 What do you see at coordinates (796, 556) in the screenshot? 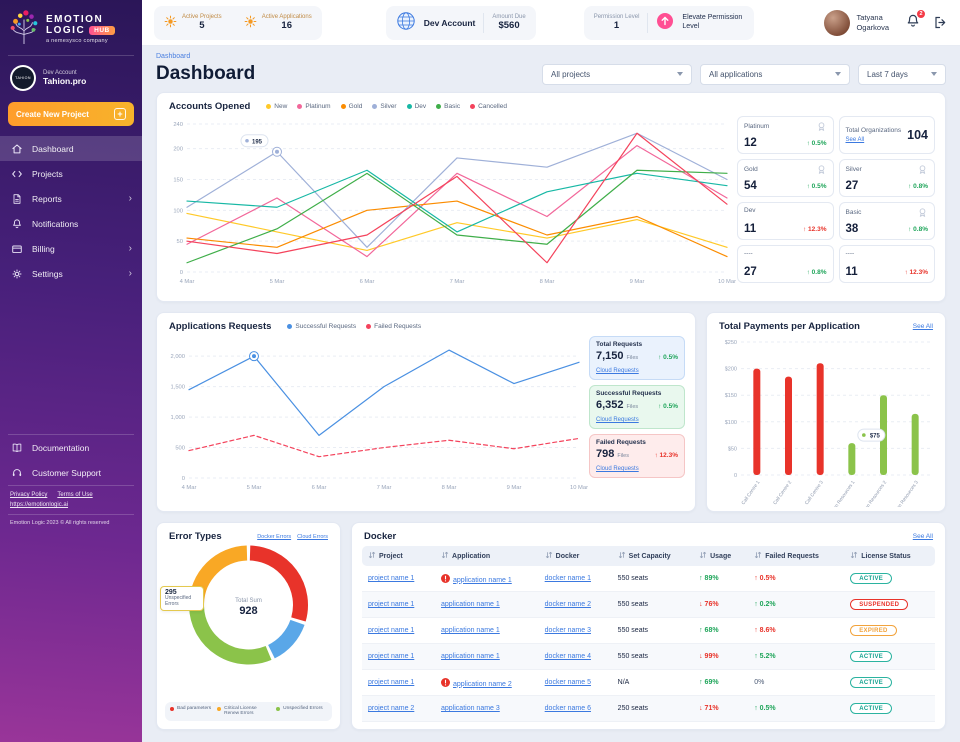
I see `column-header-failed-requests: Failed Requests` at bounding box center [796, 556].